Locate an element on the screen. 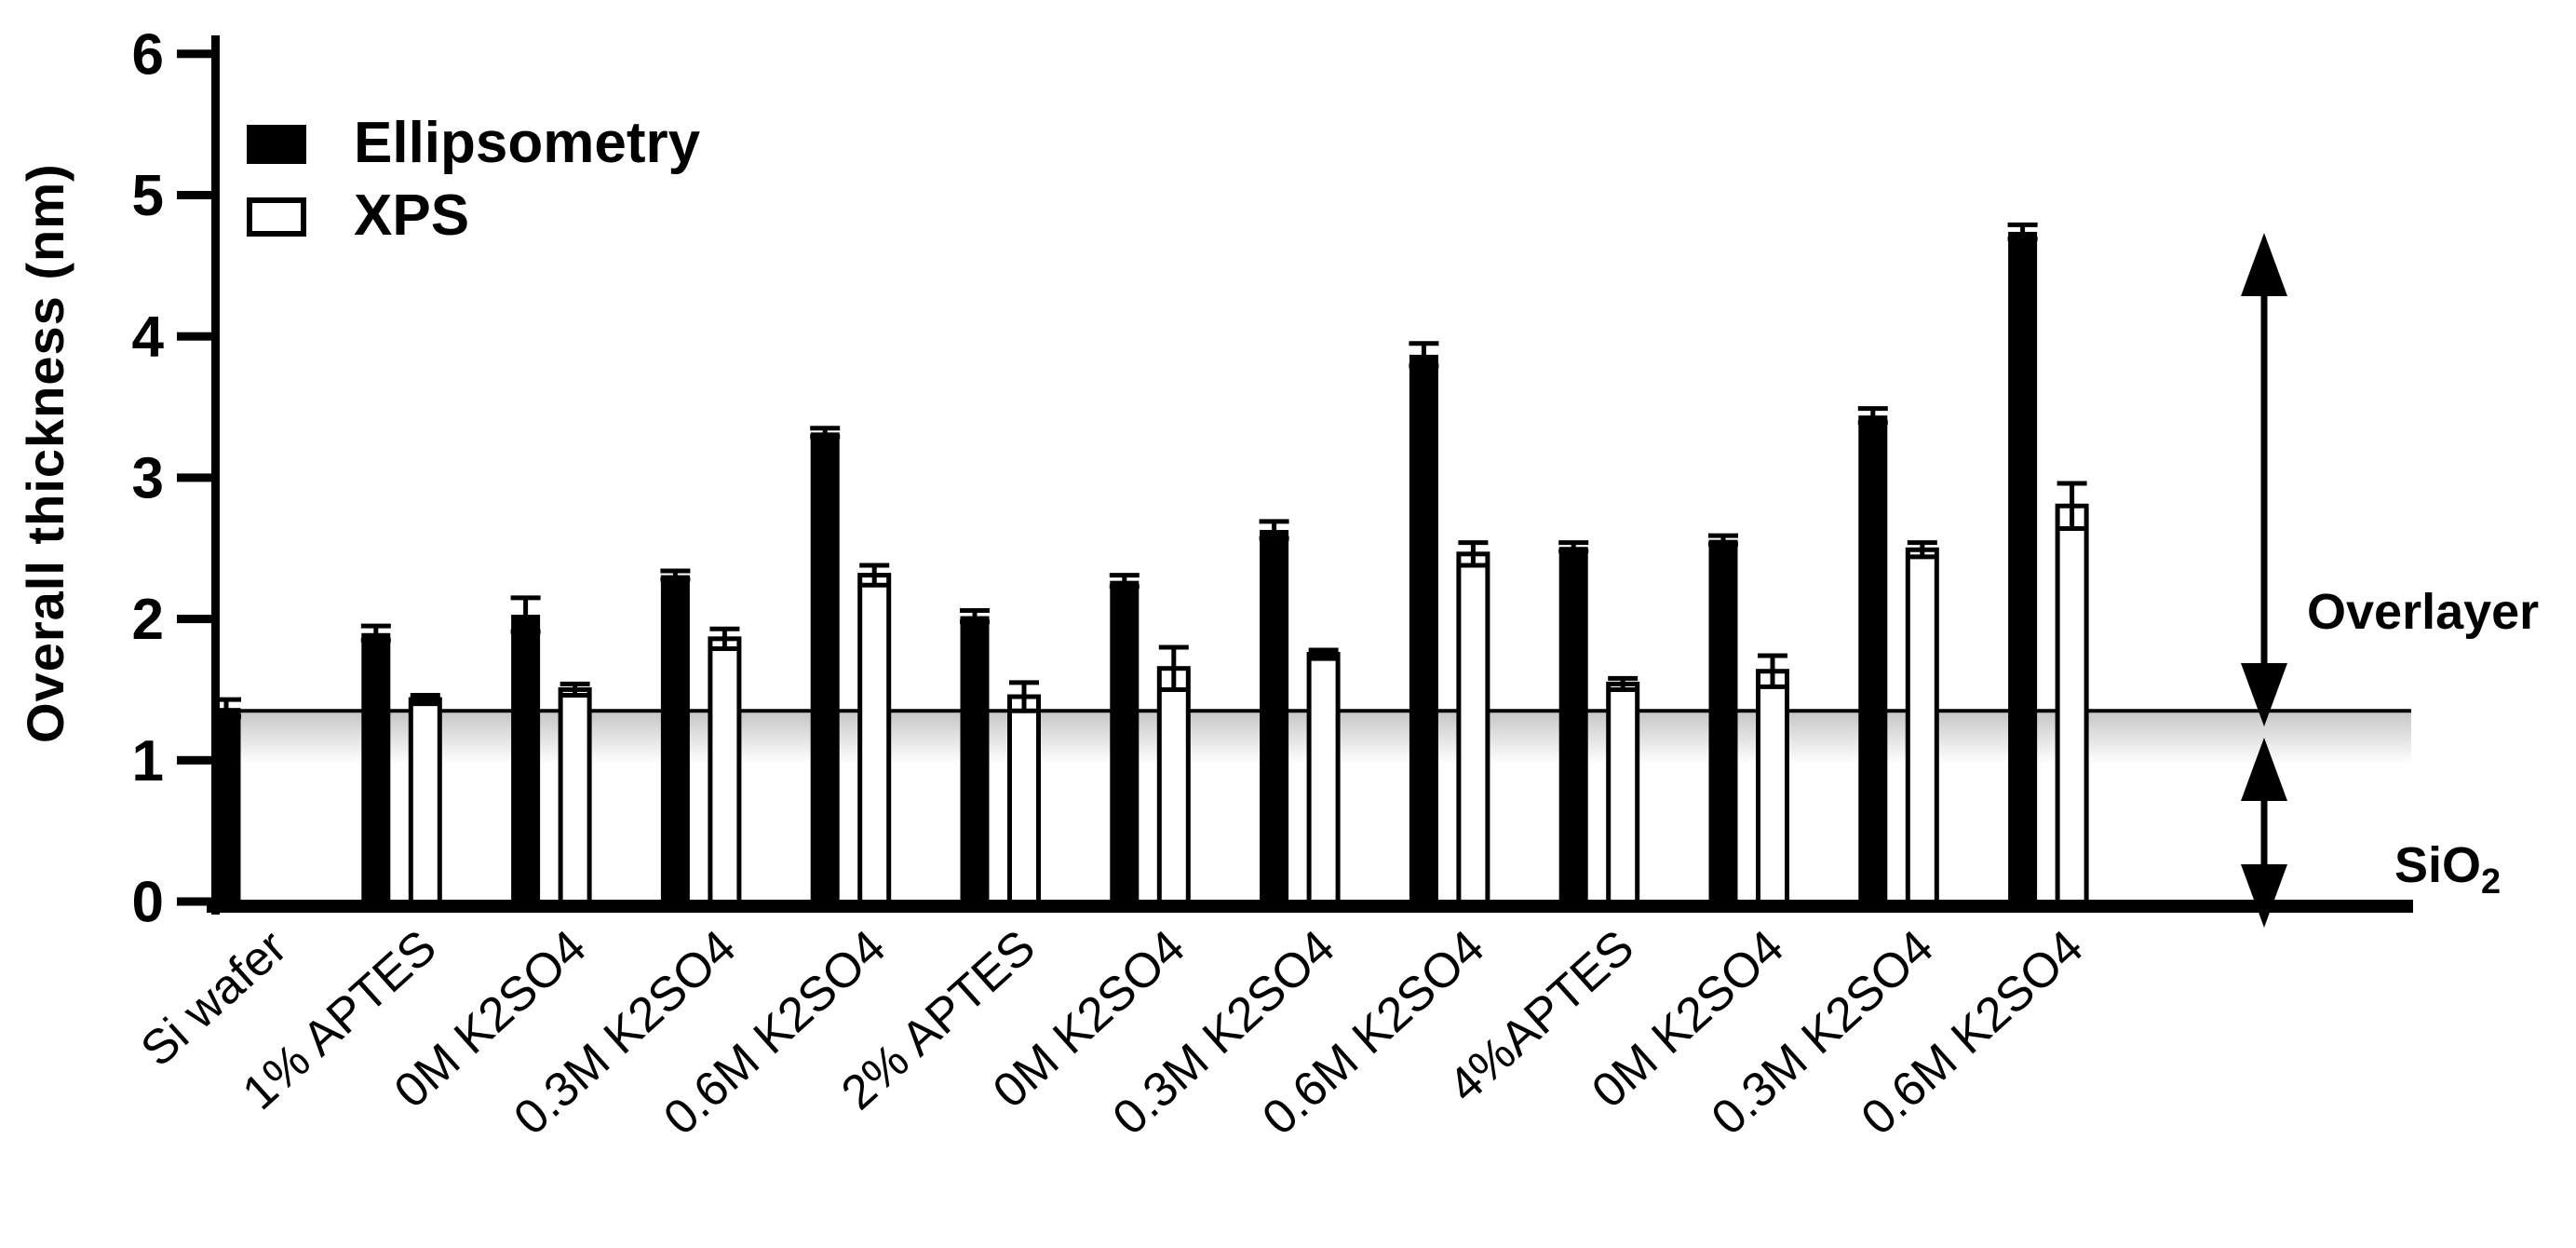 Image resolution: width=2576 pixels, height=1248 pixels. x-axis-line is located at coordinates (1310, 906).